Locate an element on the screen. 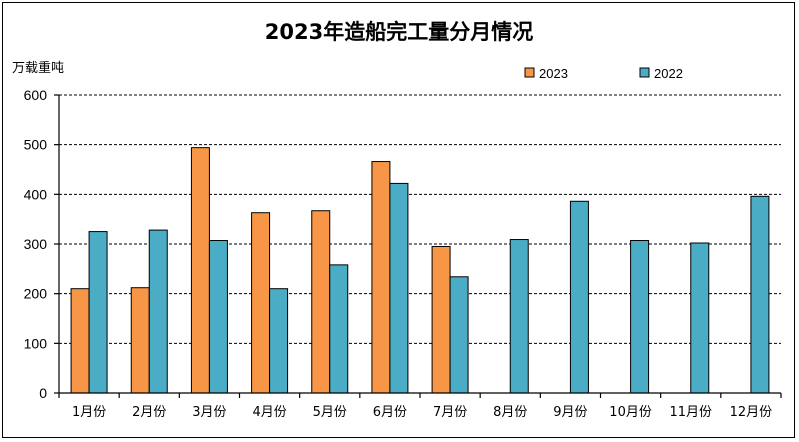 The width and height of the screenshot is (799, 442). legend-label-2023: 2023 is located at coordinates (553, 73).